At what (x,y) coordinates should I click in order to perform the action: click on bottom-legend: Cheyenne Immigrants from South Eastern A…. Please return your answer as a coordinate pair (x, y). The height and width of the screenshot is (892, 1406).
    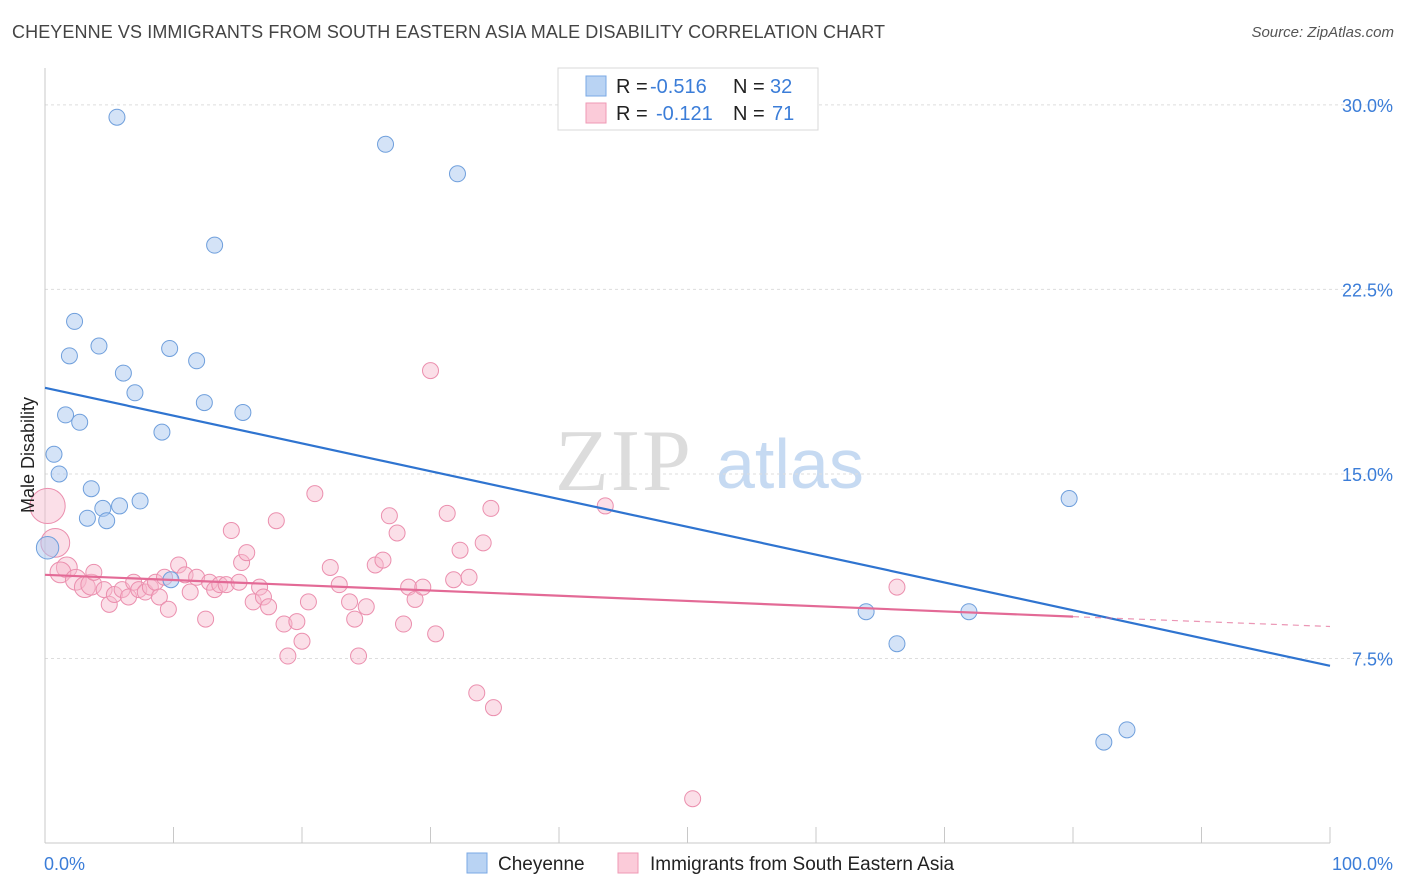
    Looking at the image, I should click on (710, 863).